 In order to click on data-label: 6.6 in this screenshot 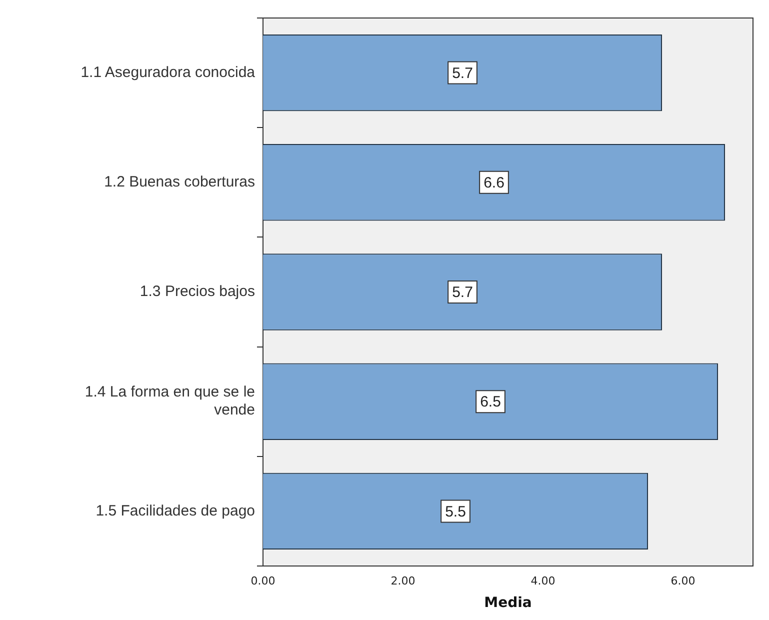, I will do `click(494, 183)`.